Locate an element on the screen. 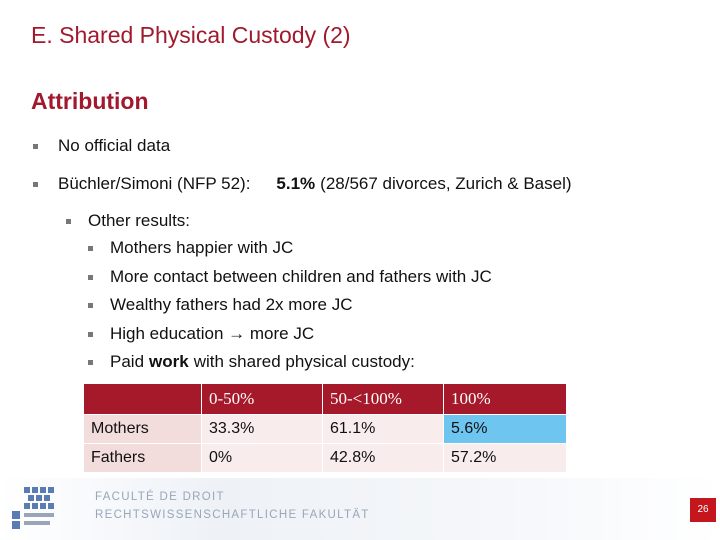  section-heading: Attribution is located at coordinates (90, 101).